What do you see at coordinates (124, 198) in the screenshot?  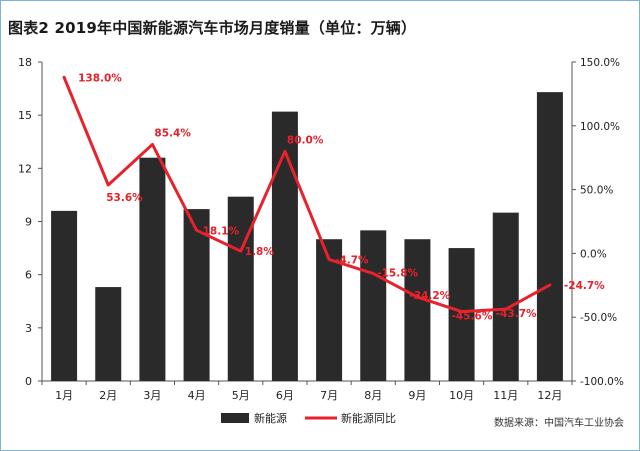 I see `data-label: 53.6%` at bounding box center [124, 198].